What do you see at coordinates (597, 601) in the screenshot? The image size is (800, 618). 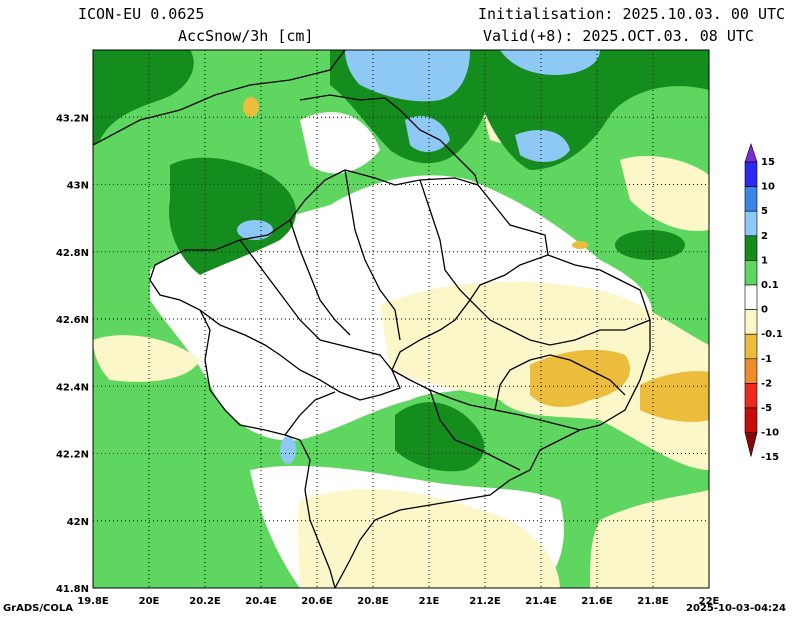 I see `lon-tick-label: 21.6E` at bounding box center [597, 601].